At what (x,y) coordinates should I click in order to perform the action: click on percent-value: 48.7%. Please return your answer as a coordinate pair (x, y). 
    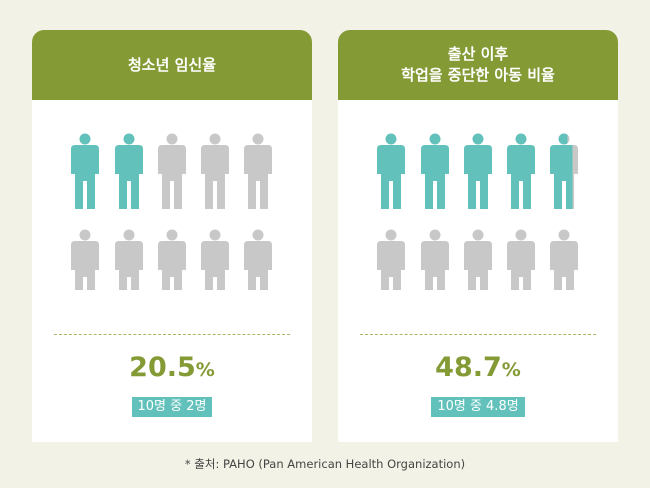
    Looking at the image, I should click on (478, 367).